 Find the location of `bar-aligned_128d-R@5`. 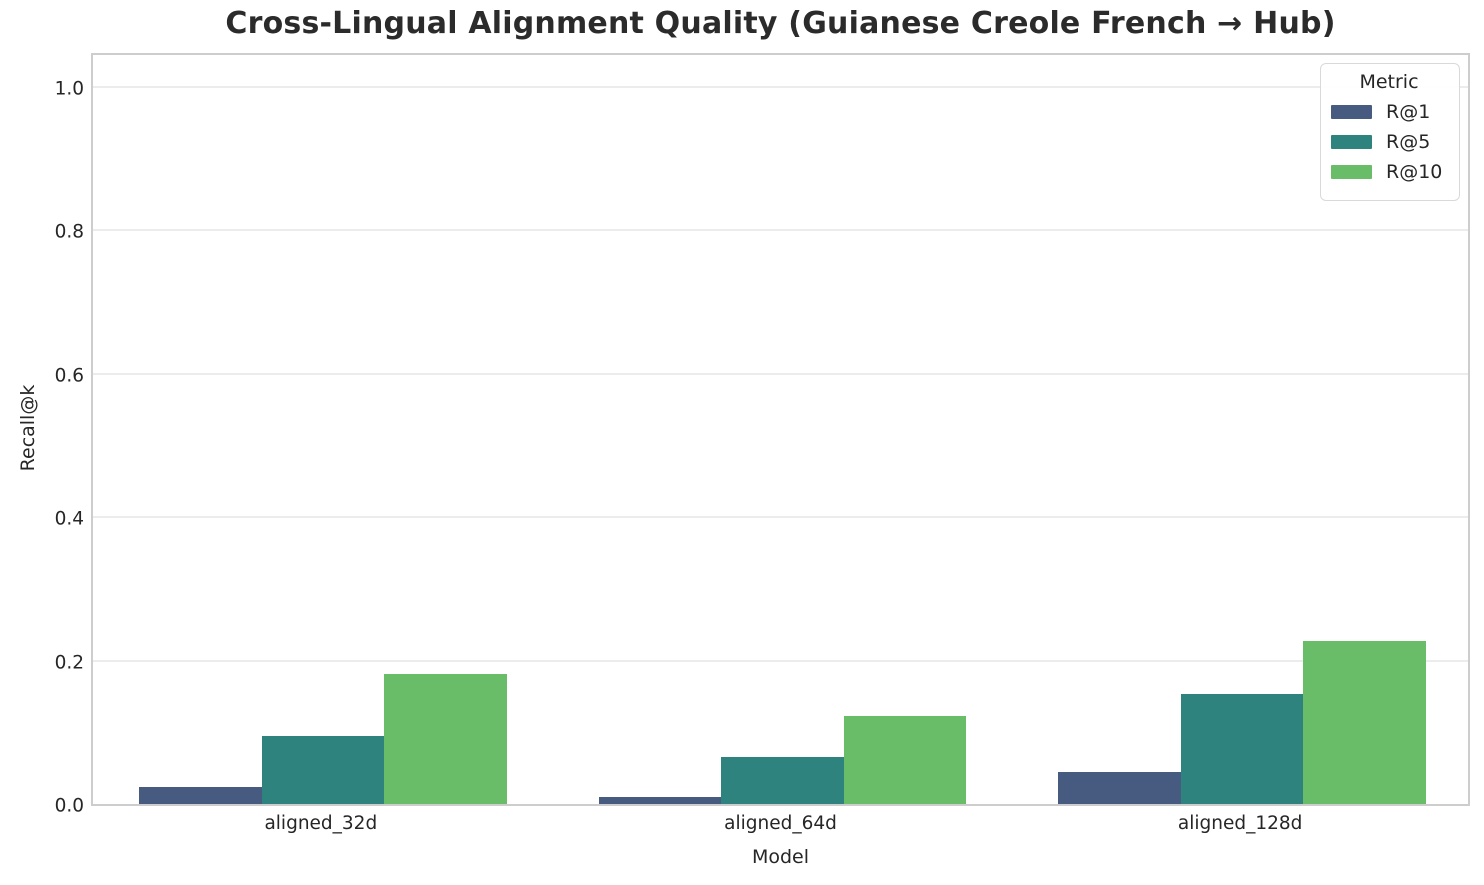

bar-aligned_128d-R@5 is located at coordinates (1242, 748).